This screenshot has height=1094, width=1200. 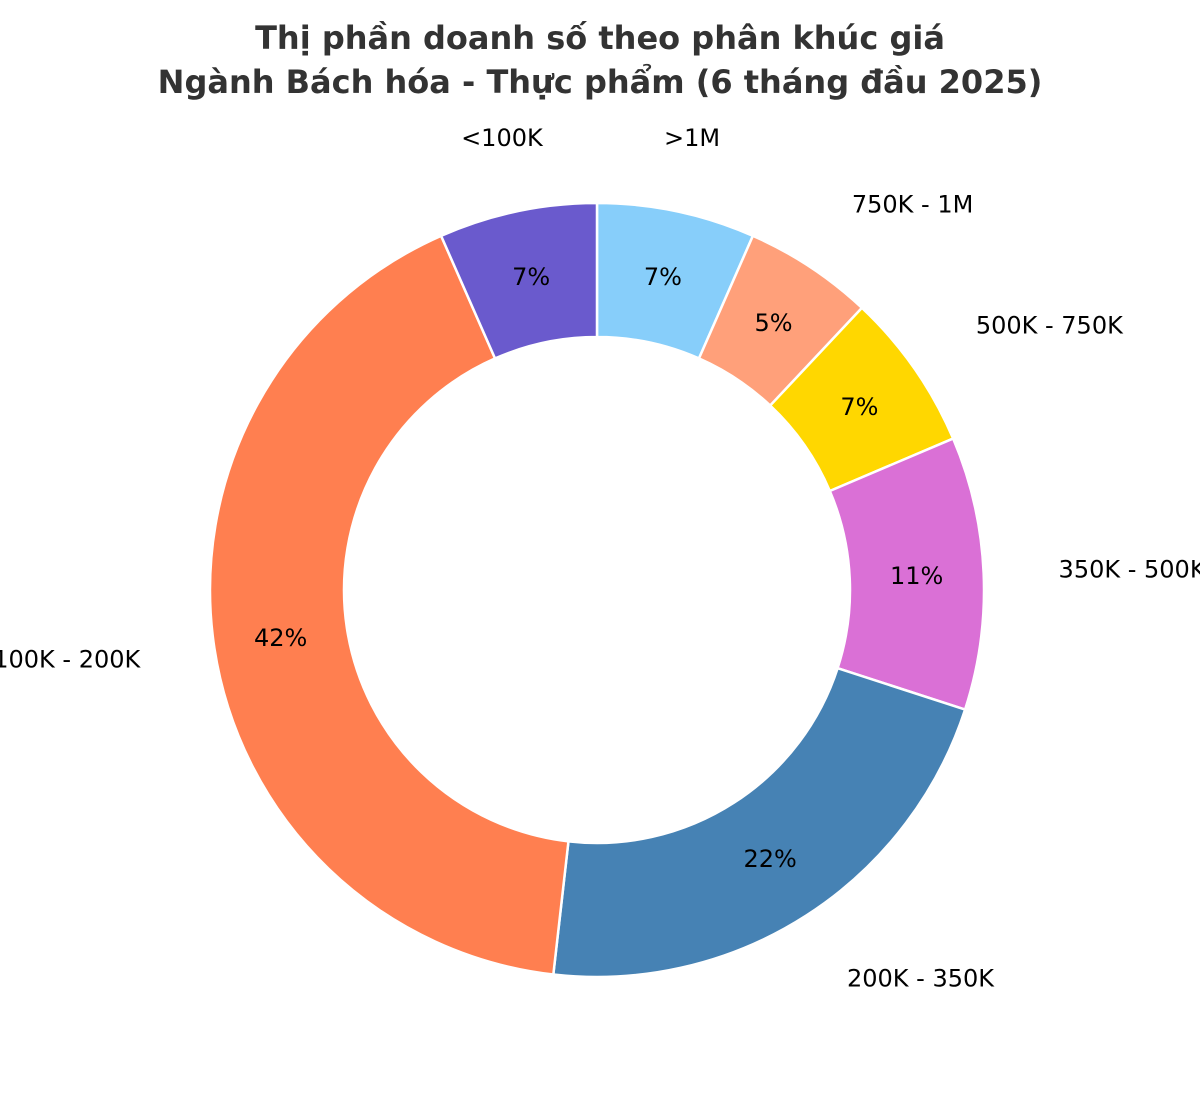 What do you see at coordinates (773, 323) in the screenshot?
I see `slice-percent-label: 5%` at bounding box center [773, 323].